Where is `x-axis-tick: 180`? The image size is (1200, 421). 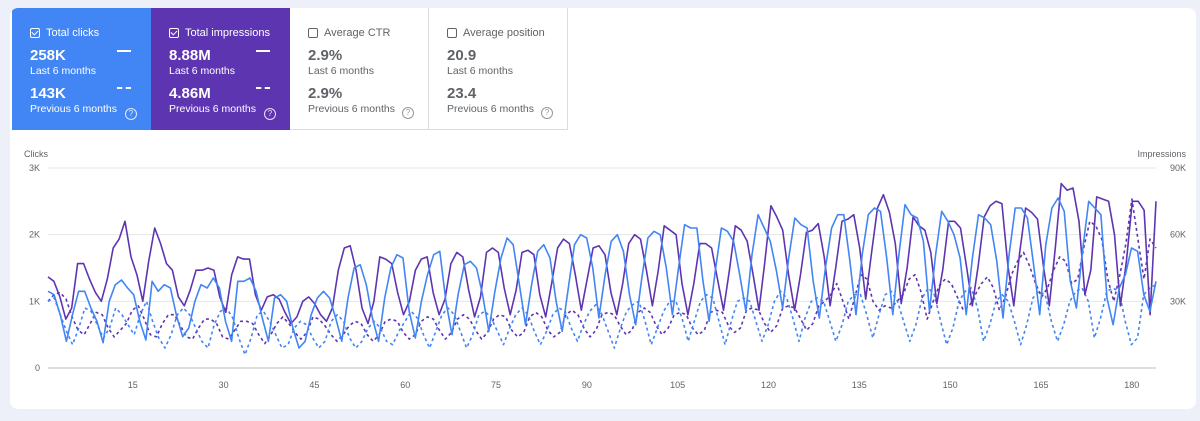
x-axis-tick: 180 is located at coordinates (1131, 385).